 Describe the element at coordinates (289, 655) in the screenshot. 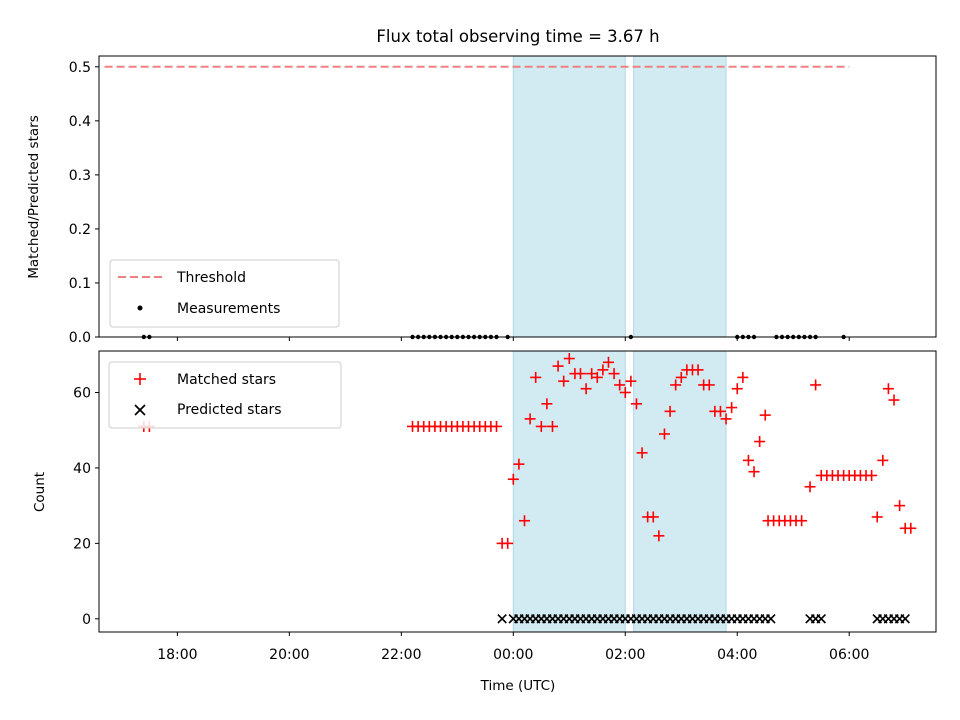

I see `bottom-xtick-label: 20:00` at that location.